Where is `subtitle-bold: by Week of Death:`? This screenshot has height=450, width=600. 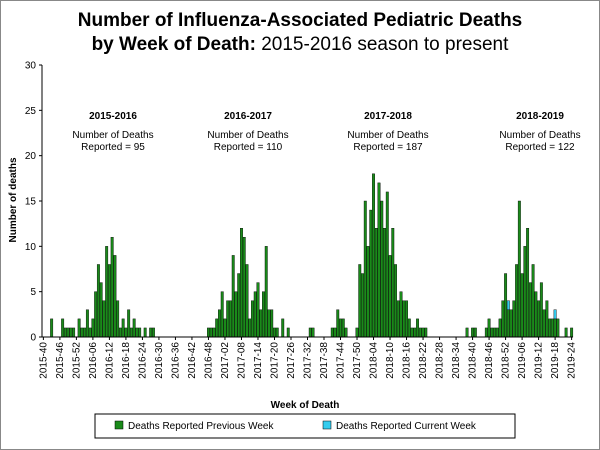 subtitle-bold: by Week of Death: is located at coordinates (174, 44).